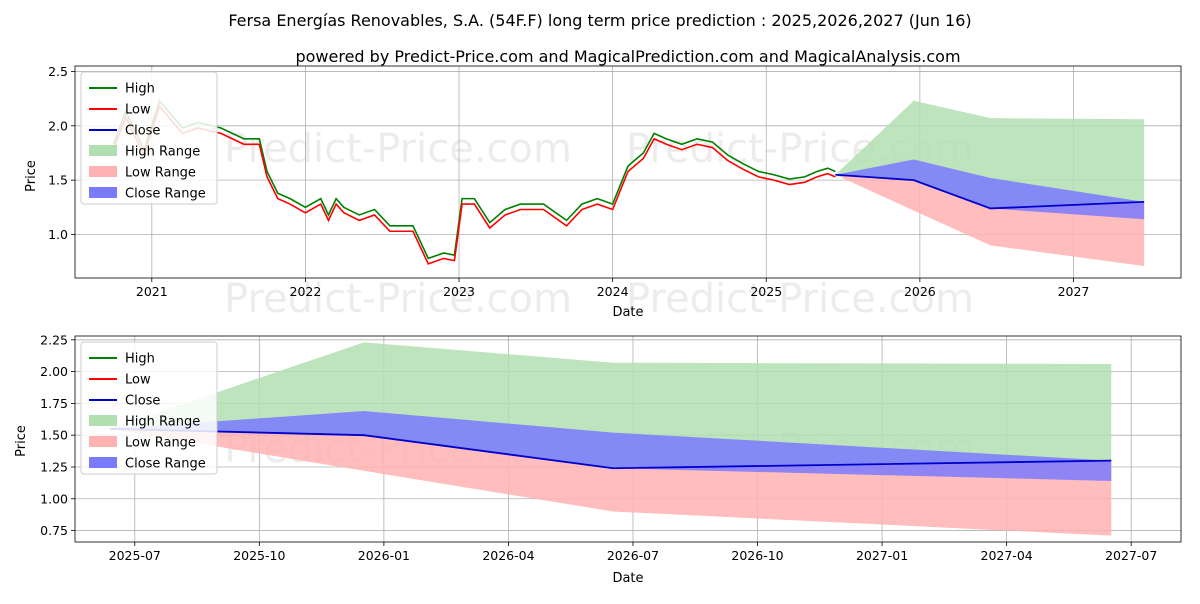  What do you see at coordinates (459, 291) in the screenshot?
I see `x-tick-label: 2023` at bounding box center [459, 291].